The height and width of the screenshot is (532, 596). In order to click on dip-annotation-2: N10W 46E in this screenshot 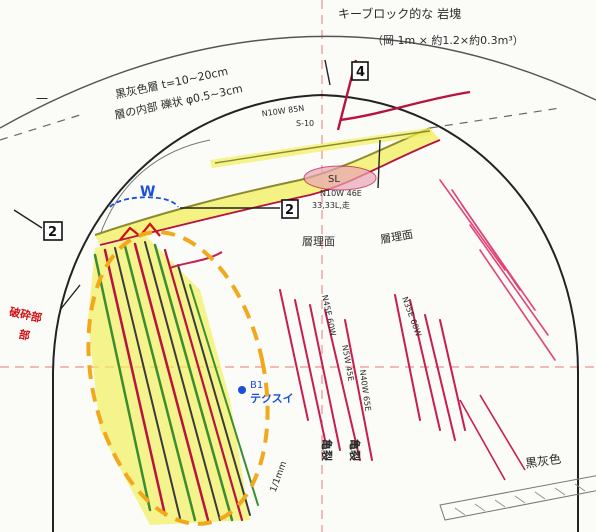, I will do `click(341, 193)`.